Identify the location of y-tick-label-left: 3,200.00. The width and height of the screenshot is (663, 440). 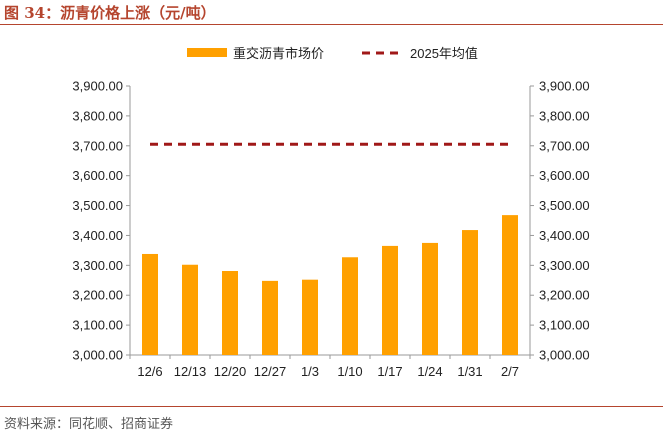
(97, 295).